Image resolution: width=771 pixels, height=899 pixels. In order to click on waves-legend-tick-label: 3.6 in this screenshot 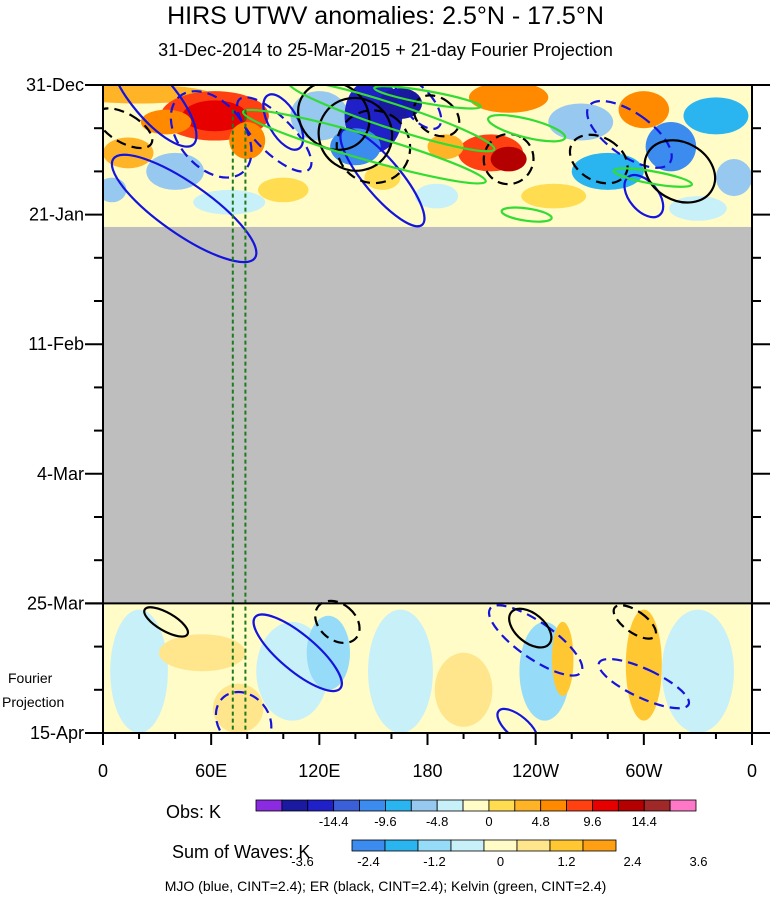, I will do `click(698, 861)`.